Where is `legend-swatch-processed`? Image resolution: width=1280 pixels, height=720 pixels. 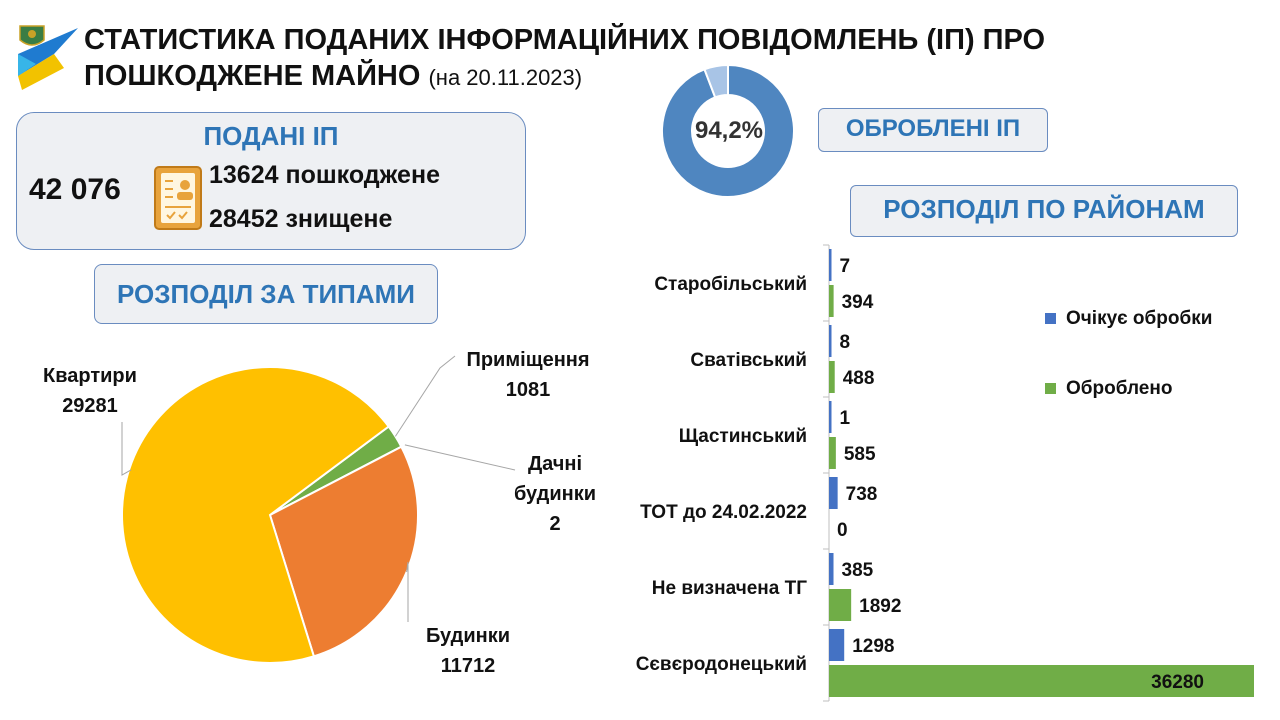 legend-swatch-processed is located at coordinates (1050, 388).